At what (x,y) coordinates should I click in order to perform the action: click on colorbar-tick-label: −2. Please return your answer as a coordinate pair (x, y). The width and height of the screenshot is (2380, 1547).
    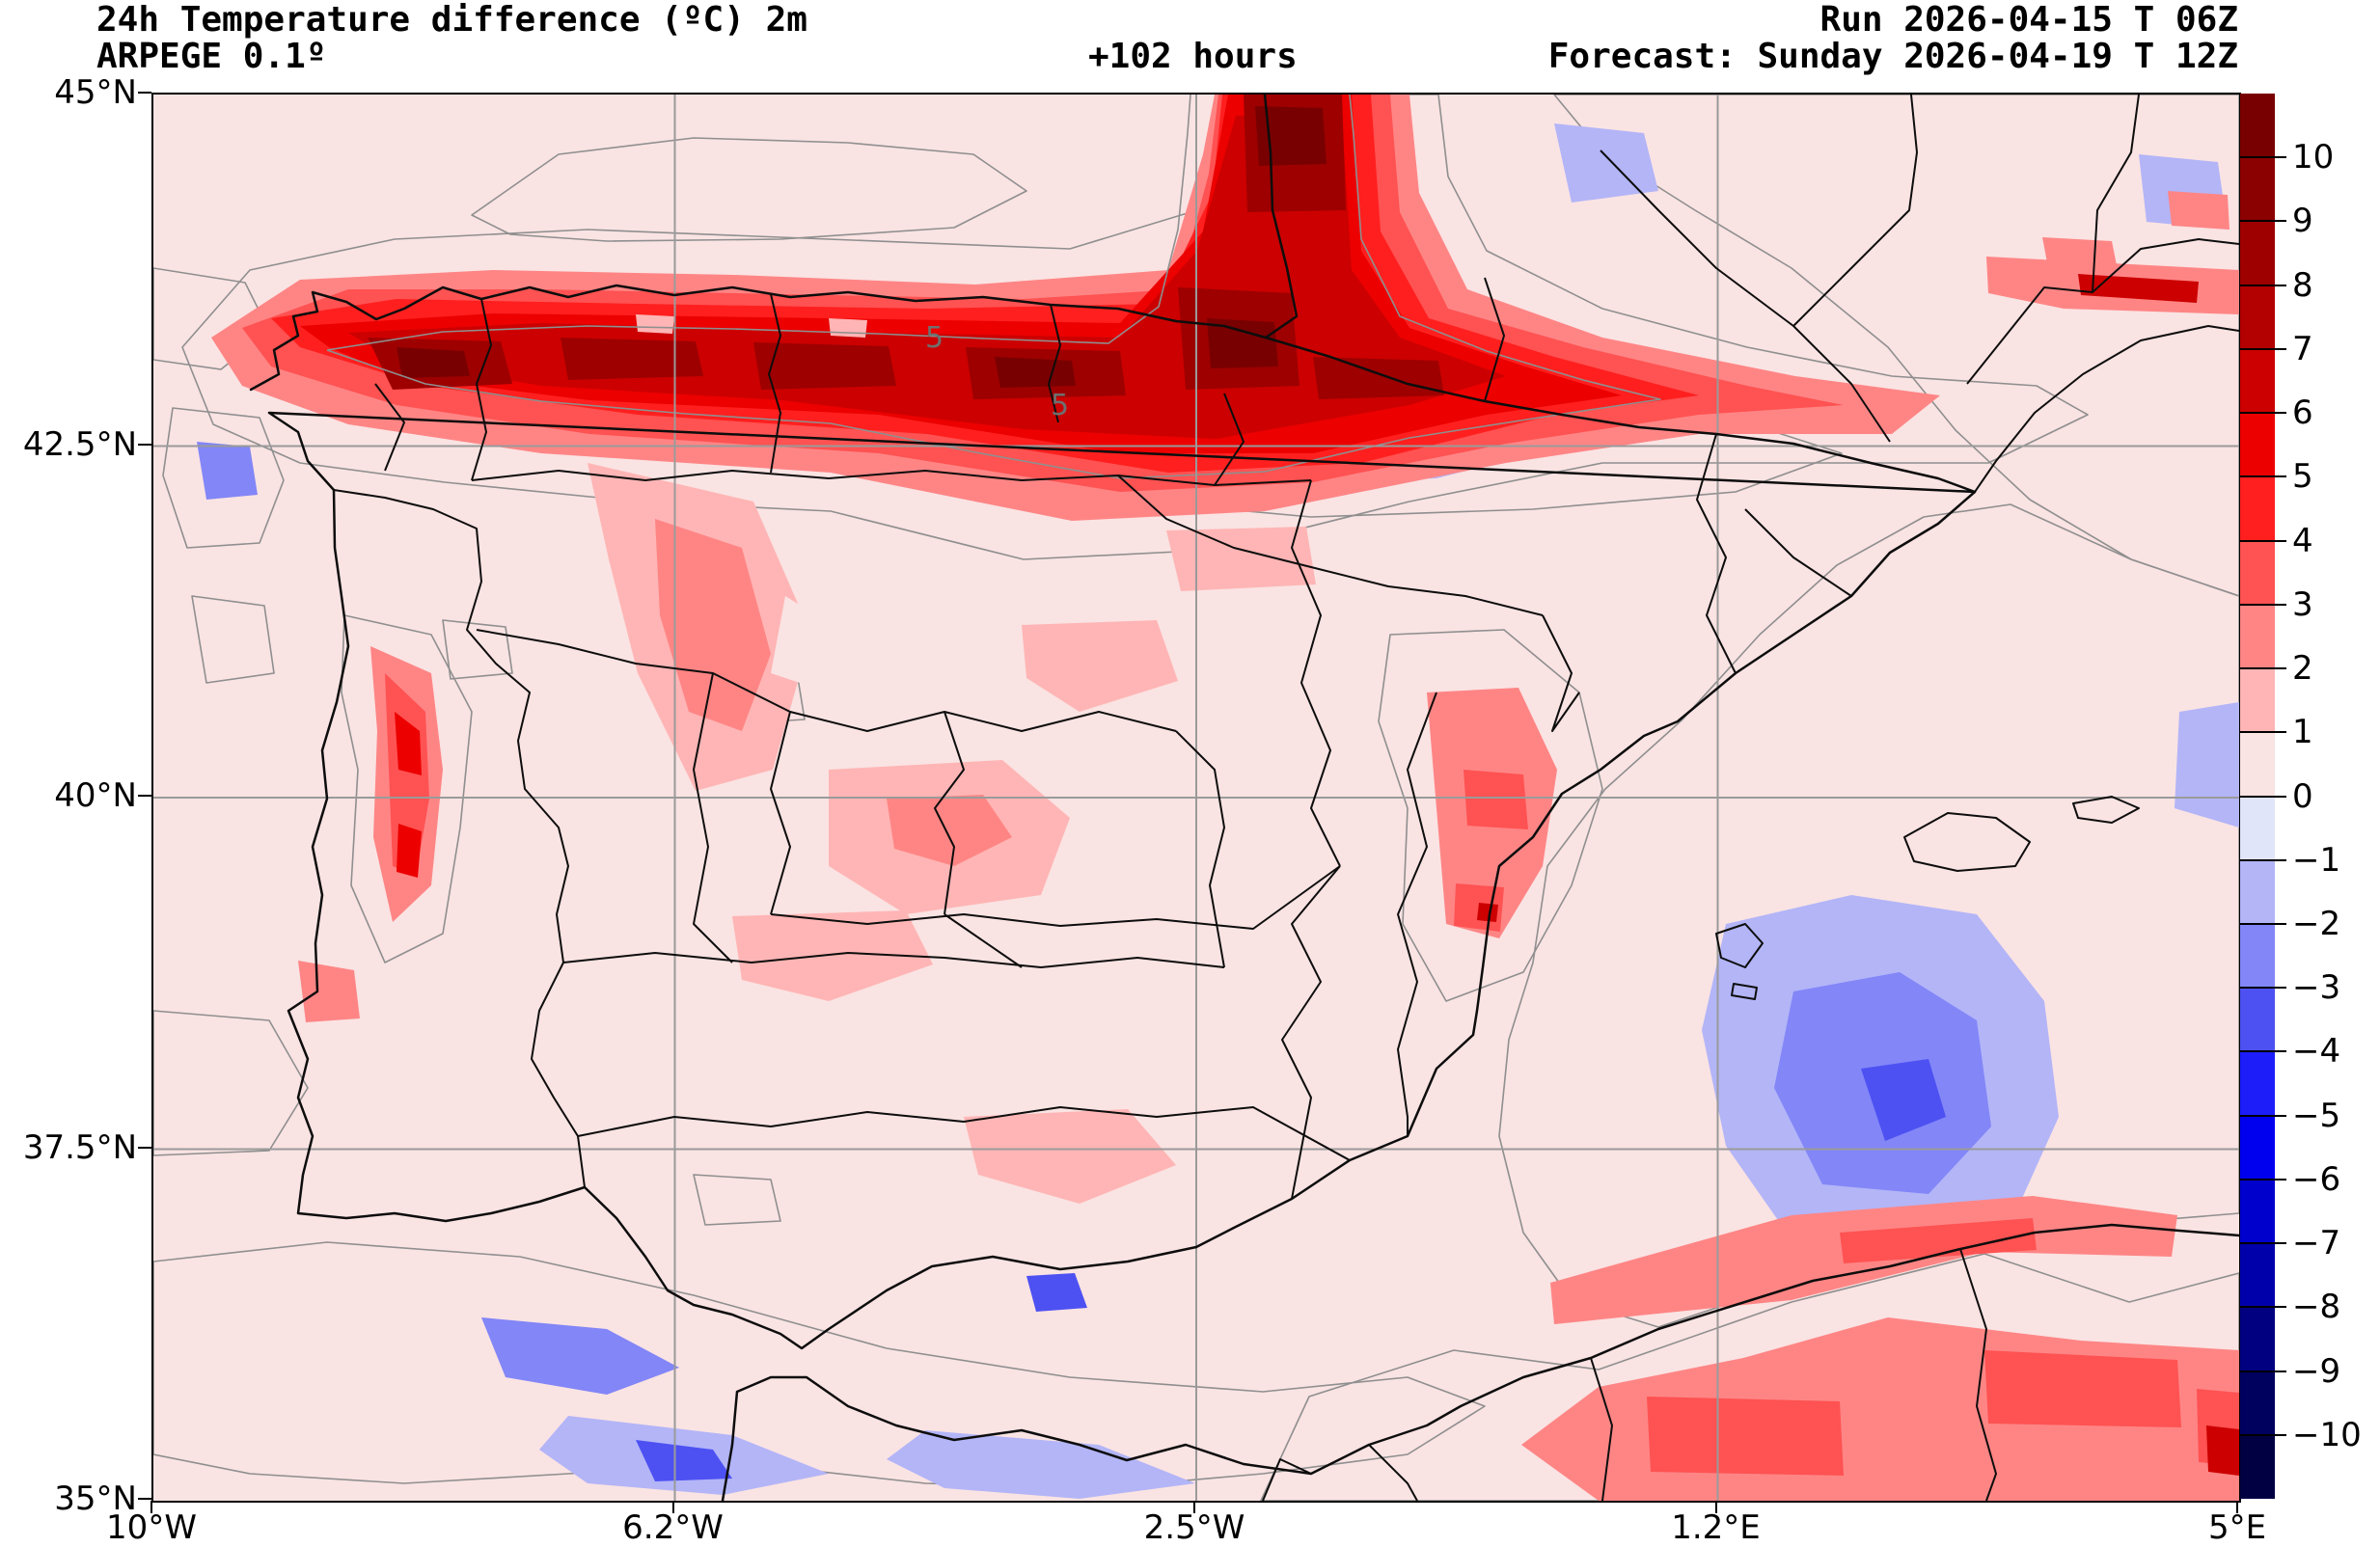
    Looking at the image, I should click on (2317, 923).